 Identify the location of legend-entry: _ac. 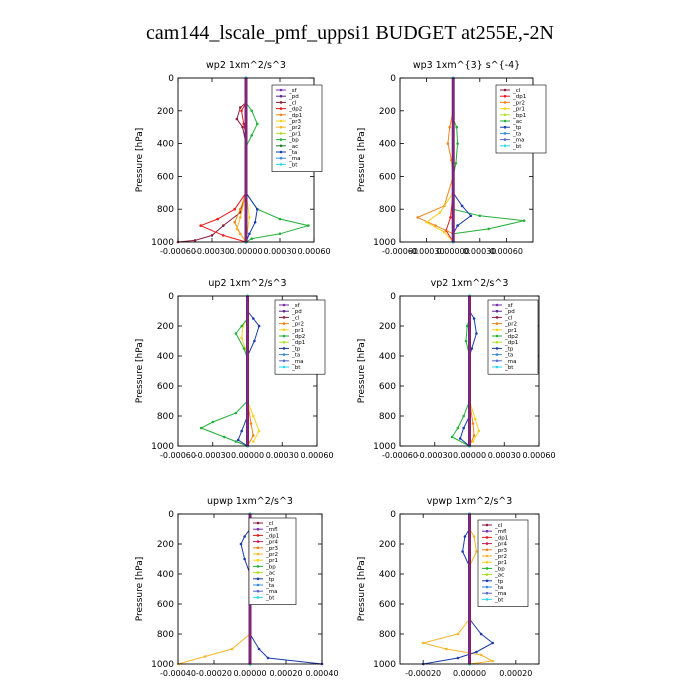
(499, 576).